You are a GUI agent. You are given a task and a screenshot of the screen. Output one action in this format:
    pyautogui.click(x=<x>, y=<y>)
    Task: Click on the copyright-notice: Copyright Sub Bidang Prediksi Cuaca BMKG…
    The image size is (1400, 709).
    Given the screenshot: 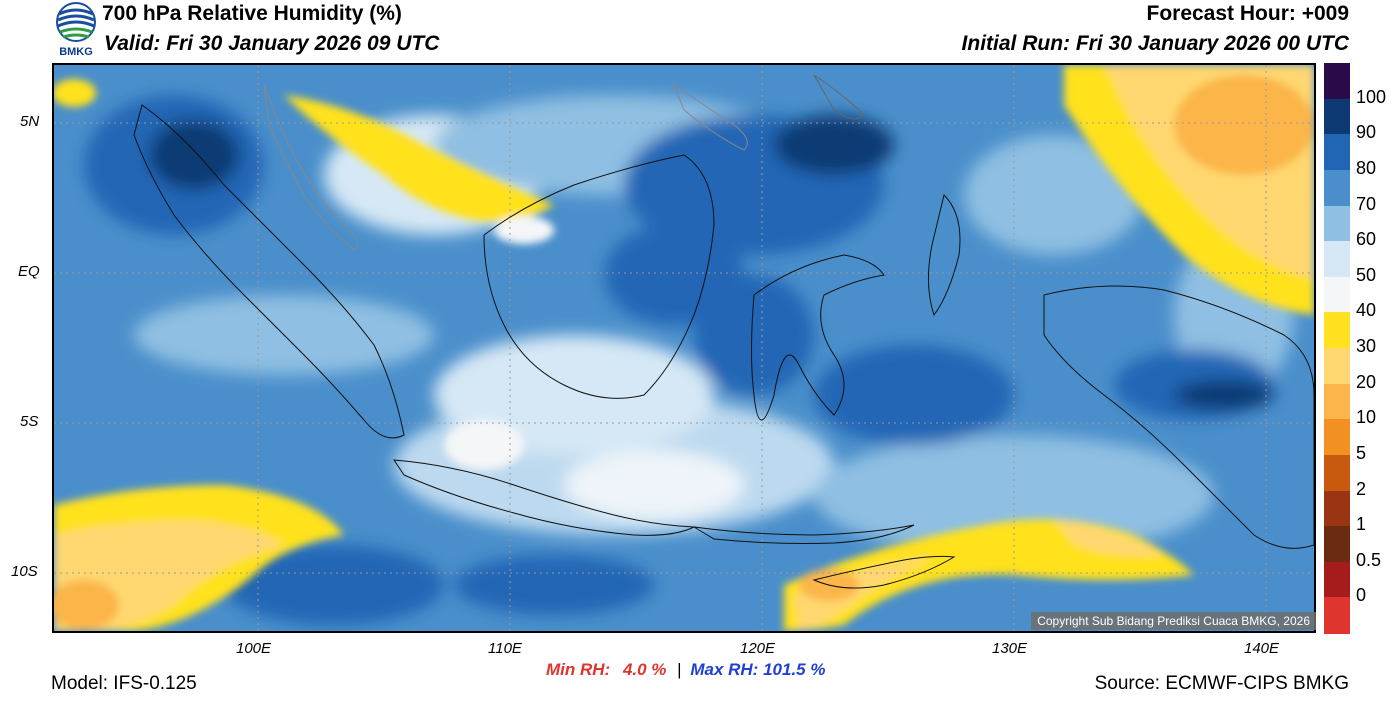 What is the action you would take?
    pyautogui.click(x=1173, y=621)
    